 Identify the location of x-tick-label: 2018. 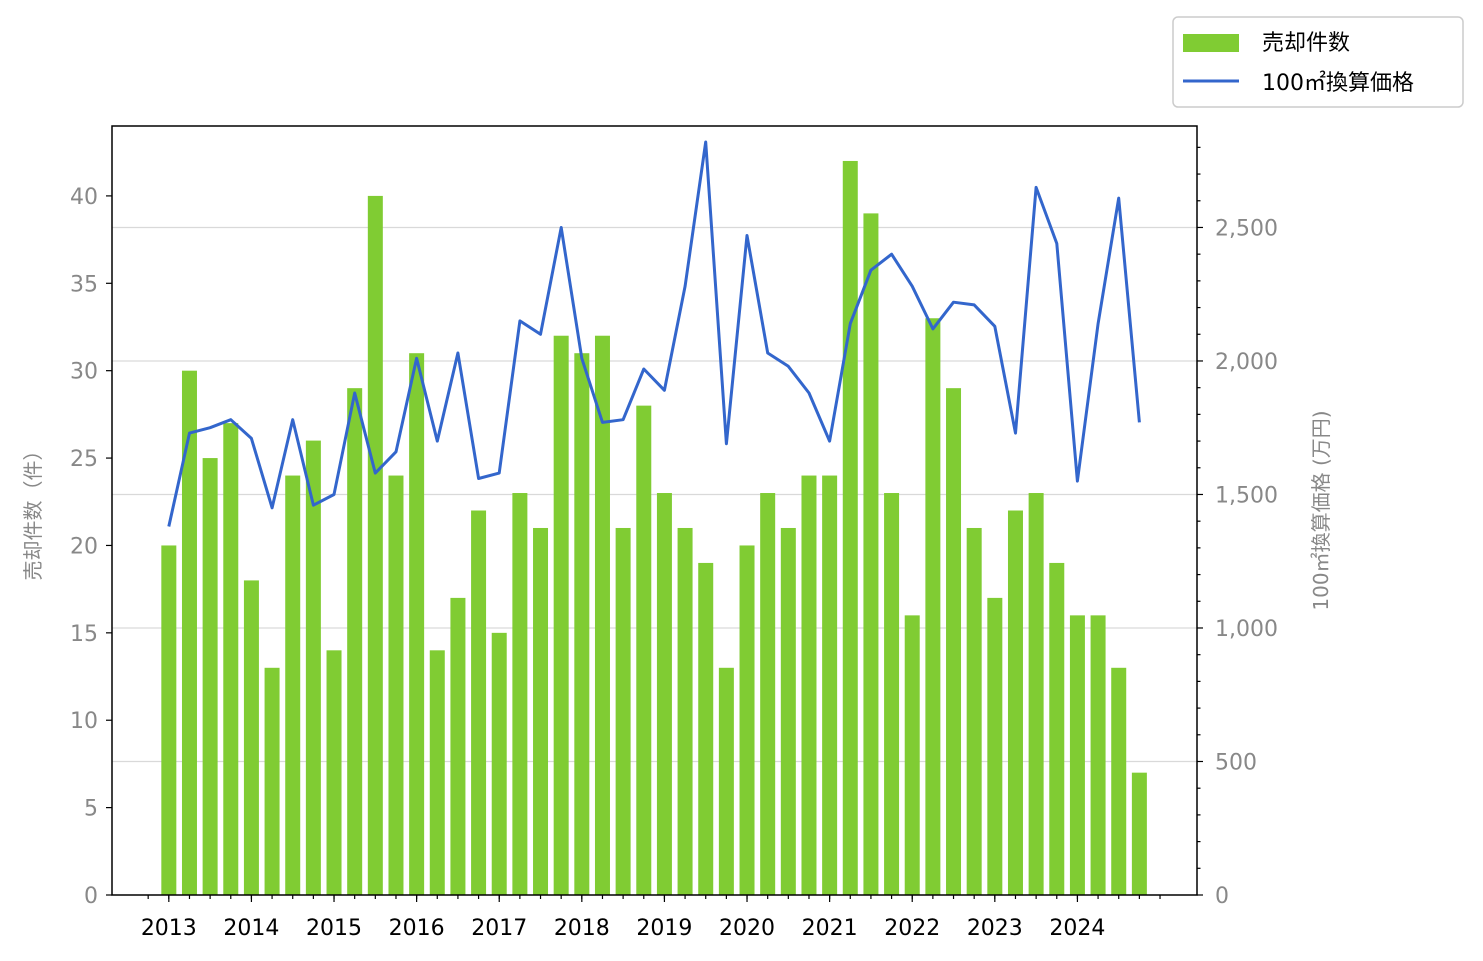
(582, 928).